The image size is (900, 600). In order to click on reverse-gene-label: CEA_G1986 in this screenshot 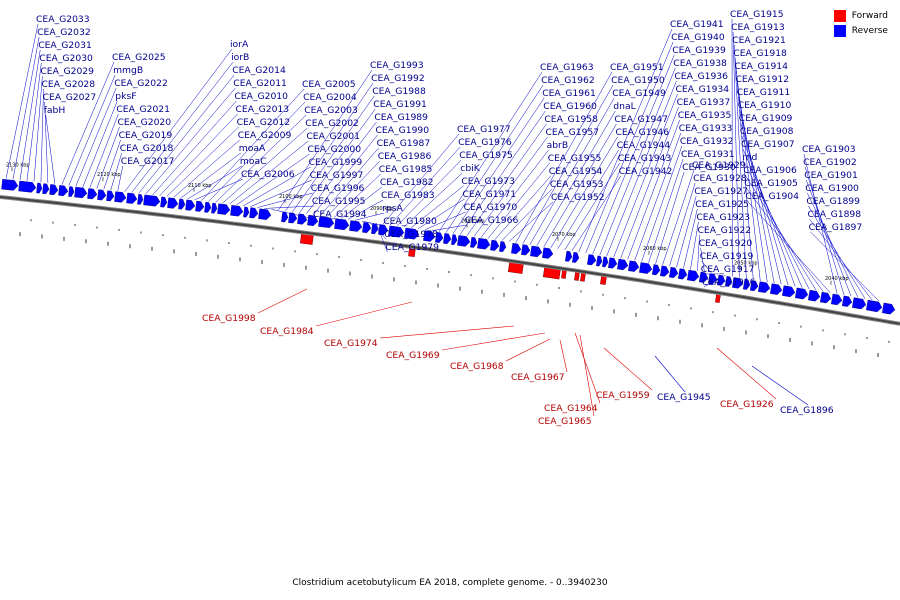, I will do `click(405, 156)`.